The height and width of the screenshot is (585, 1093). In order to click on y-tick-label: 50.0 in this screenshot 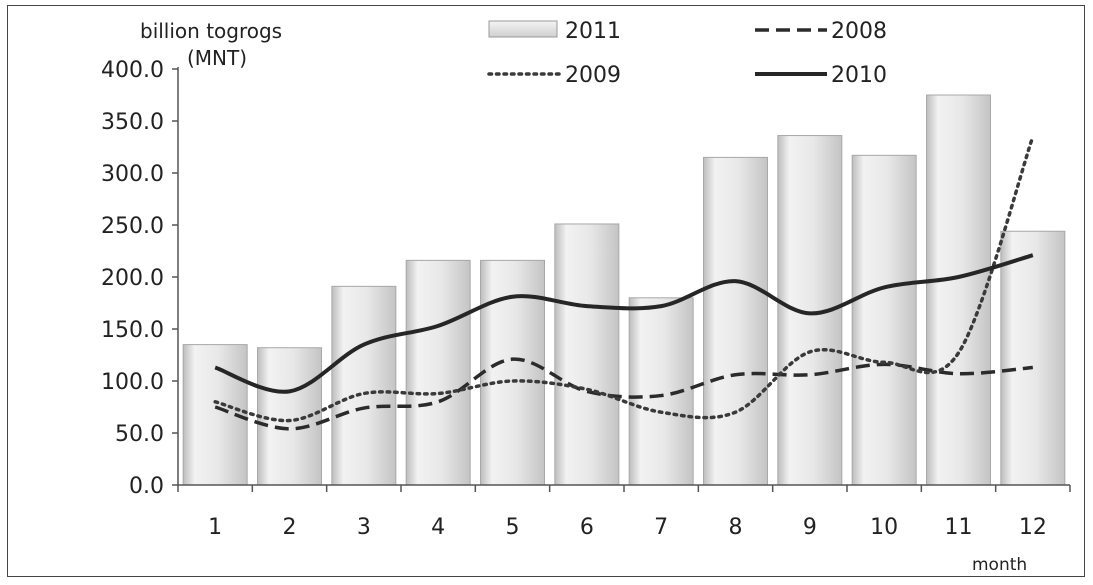, I will do `click(139, 434)`.